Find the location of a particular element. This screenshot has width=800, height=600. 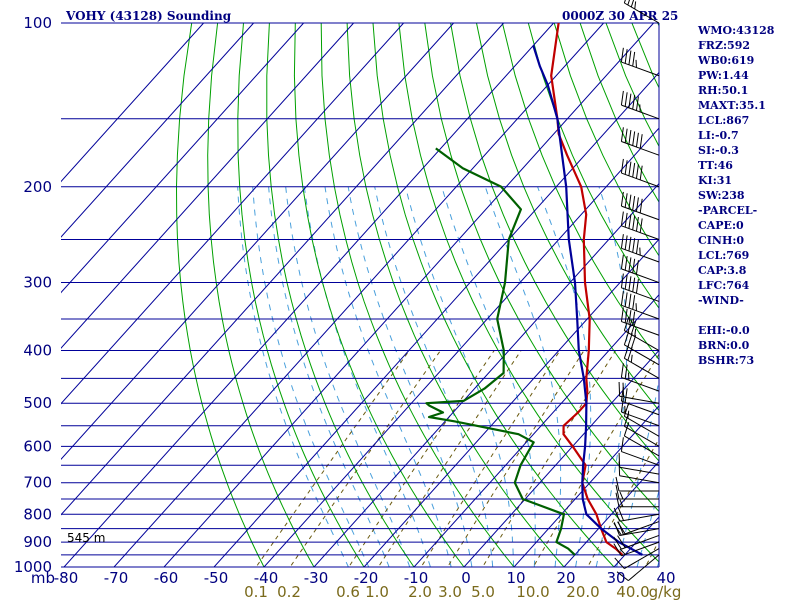

sounding-title: VOHY (43128) Sounding is located at coordinates (149, 16).